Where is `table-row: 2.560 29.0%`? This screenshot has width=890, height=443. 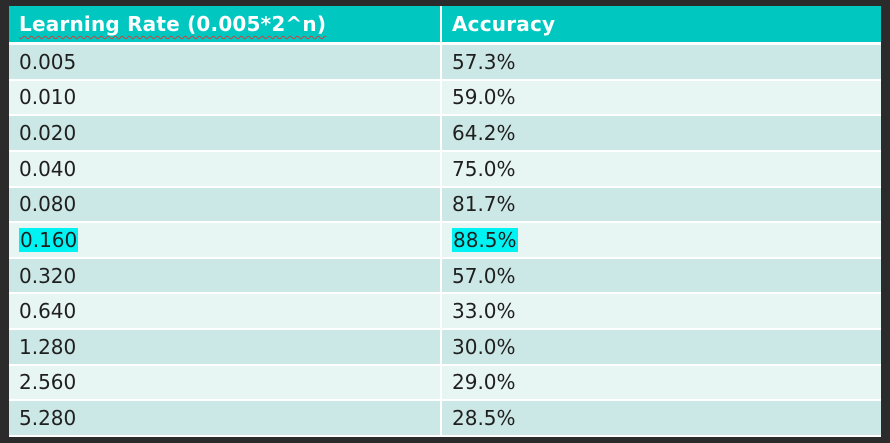
table-row: 2.560 29.0% is located at coordinates (445, 383).